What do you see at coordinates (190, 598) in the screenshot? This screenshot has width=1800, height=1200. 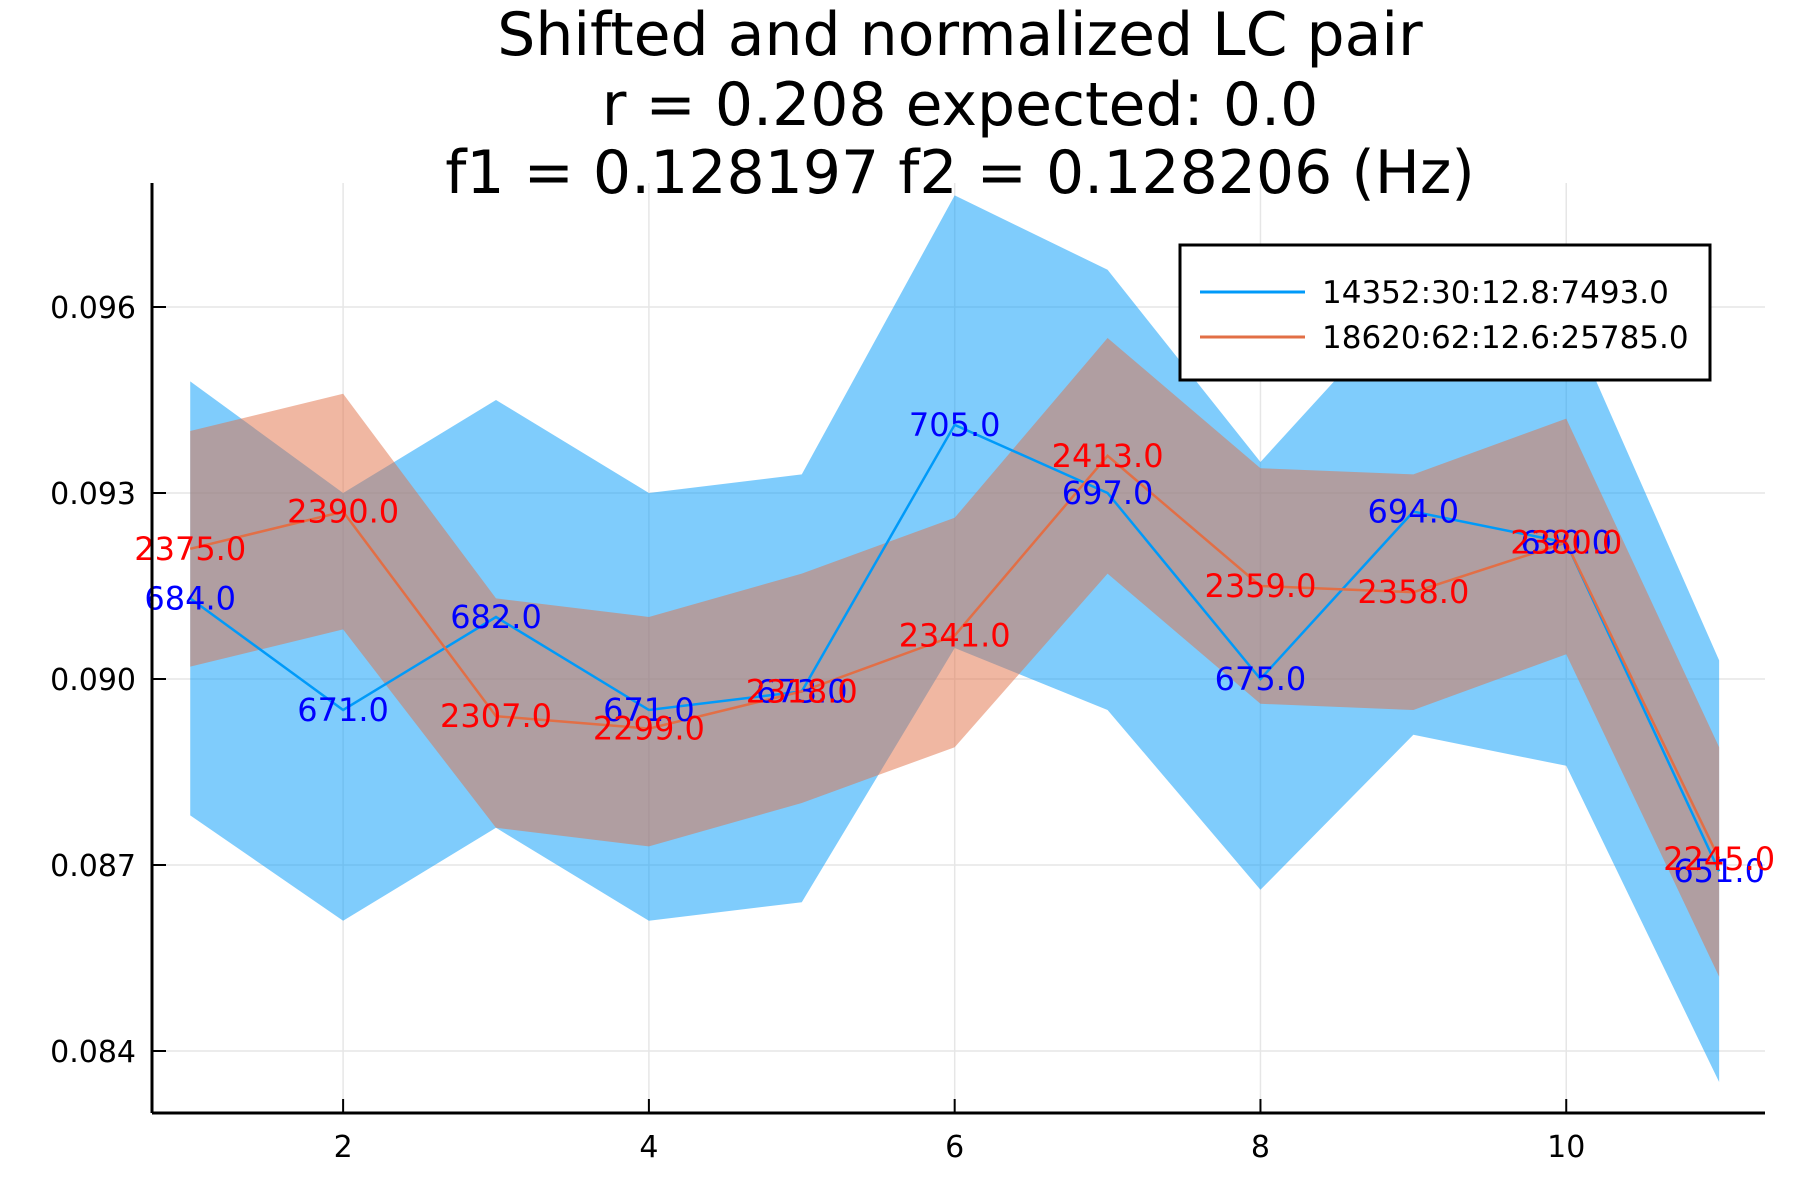 I see `data-label-series-1-point-1: 684.0` at bounding box center [190, 598].